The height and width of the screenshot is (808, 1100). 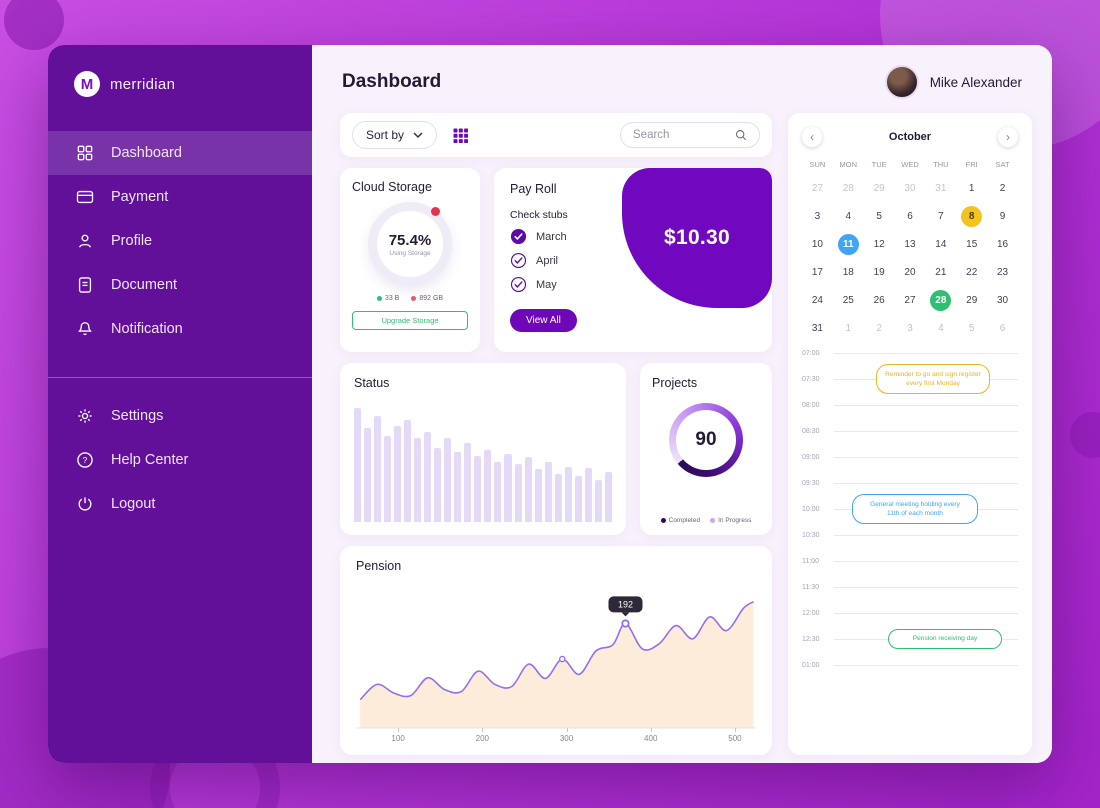 I want to click on grid-view-button, so click(x=460, y=135).